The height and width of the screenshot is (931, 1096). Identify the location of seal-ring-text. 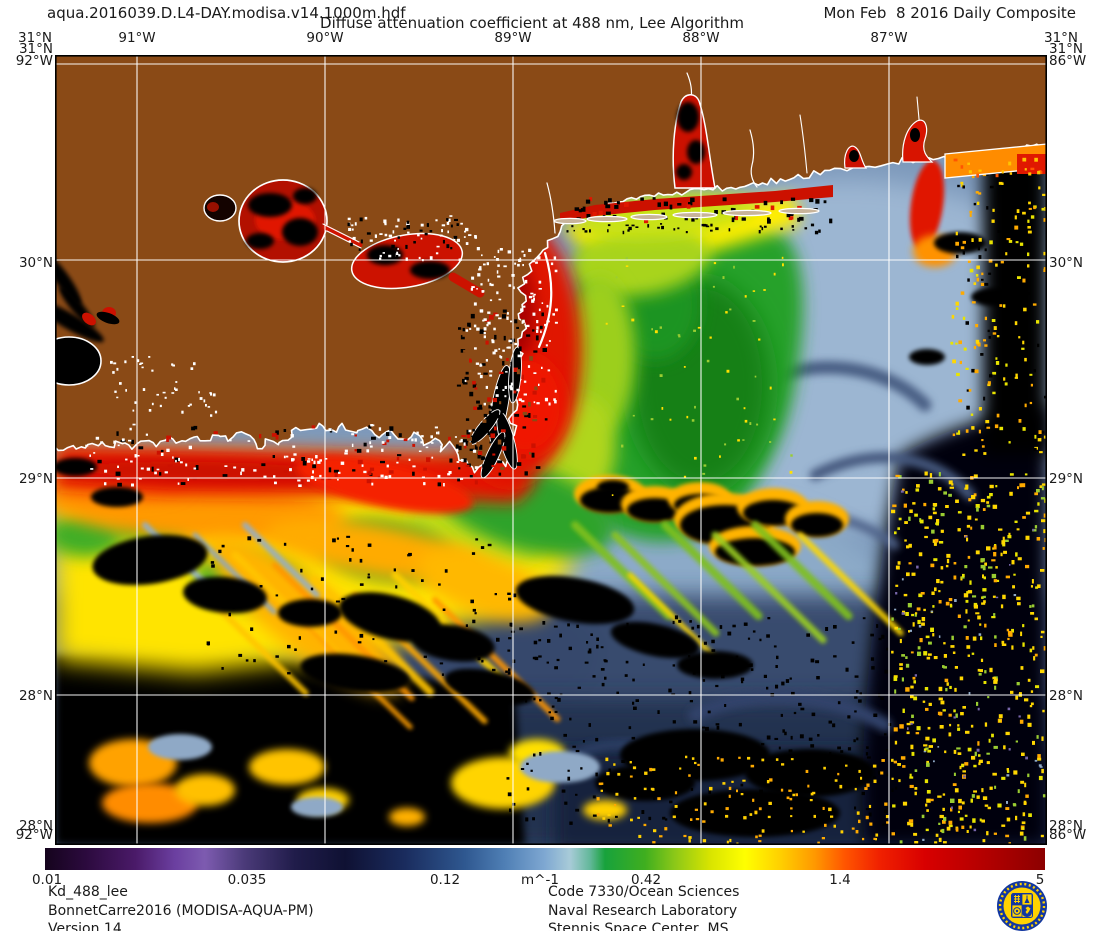
(1022, 906).